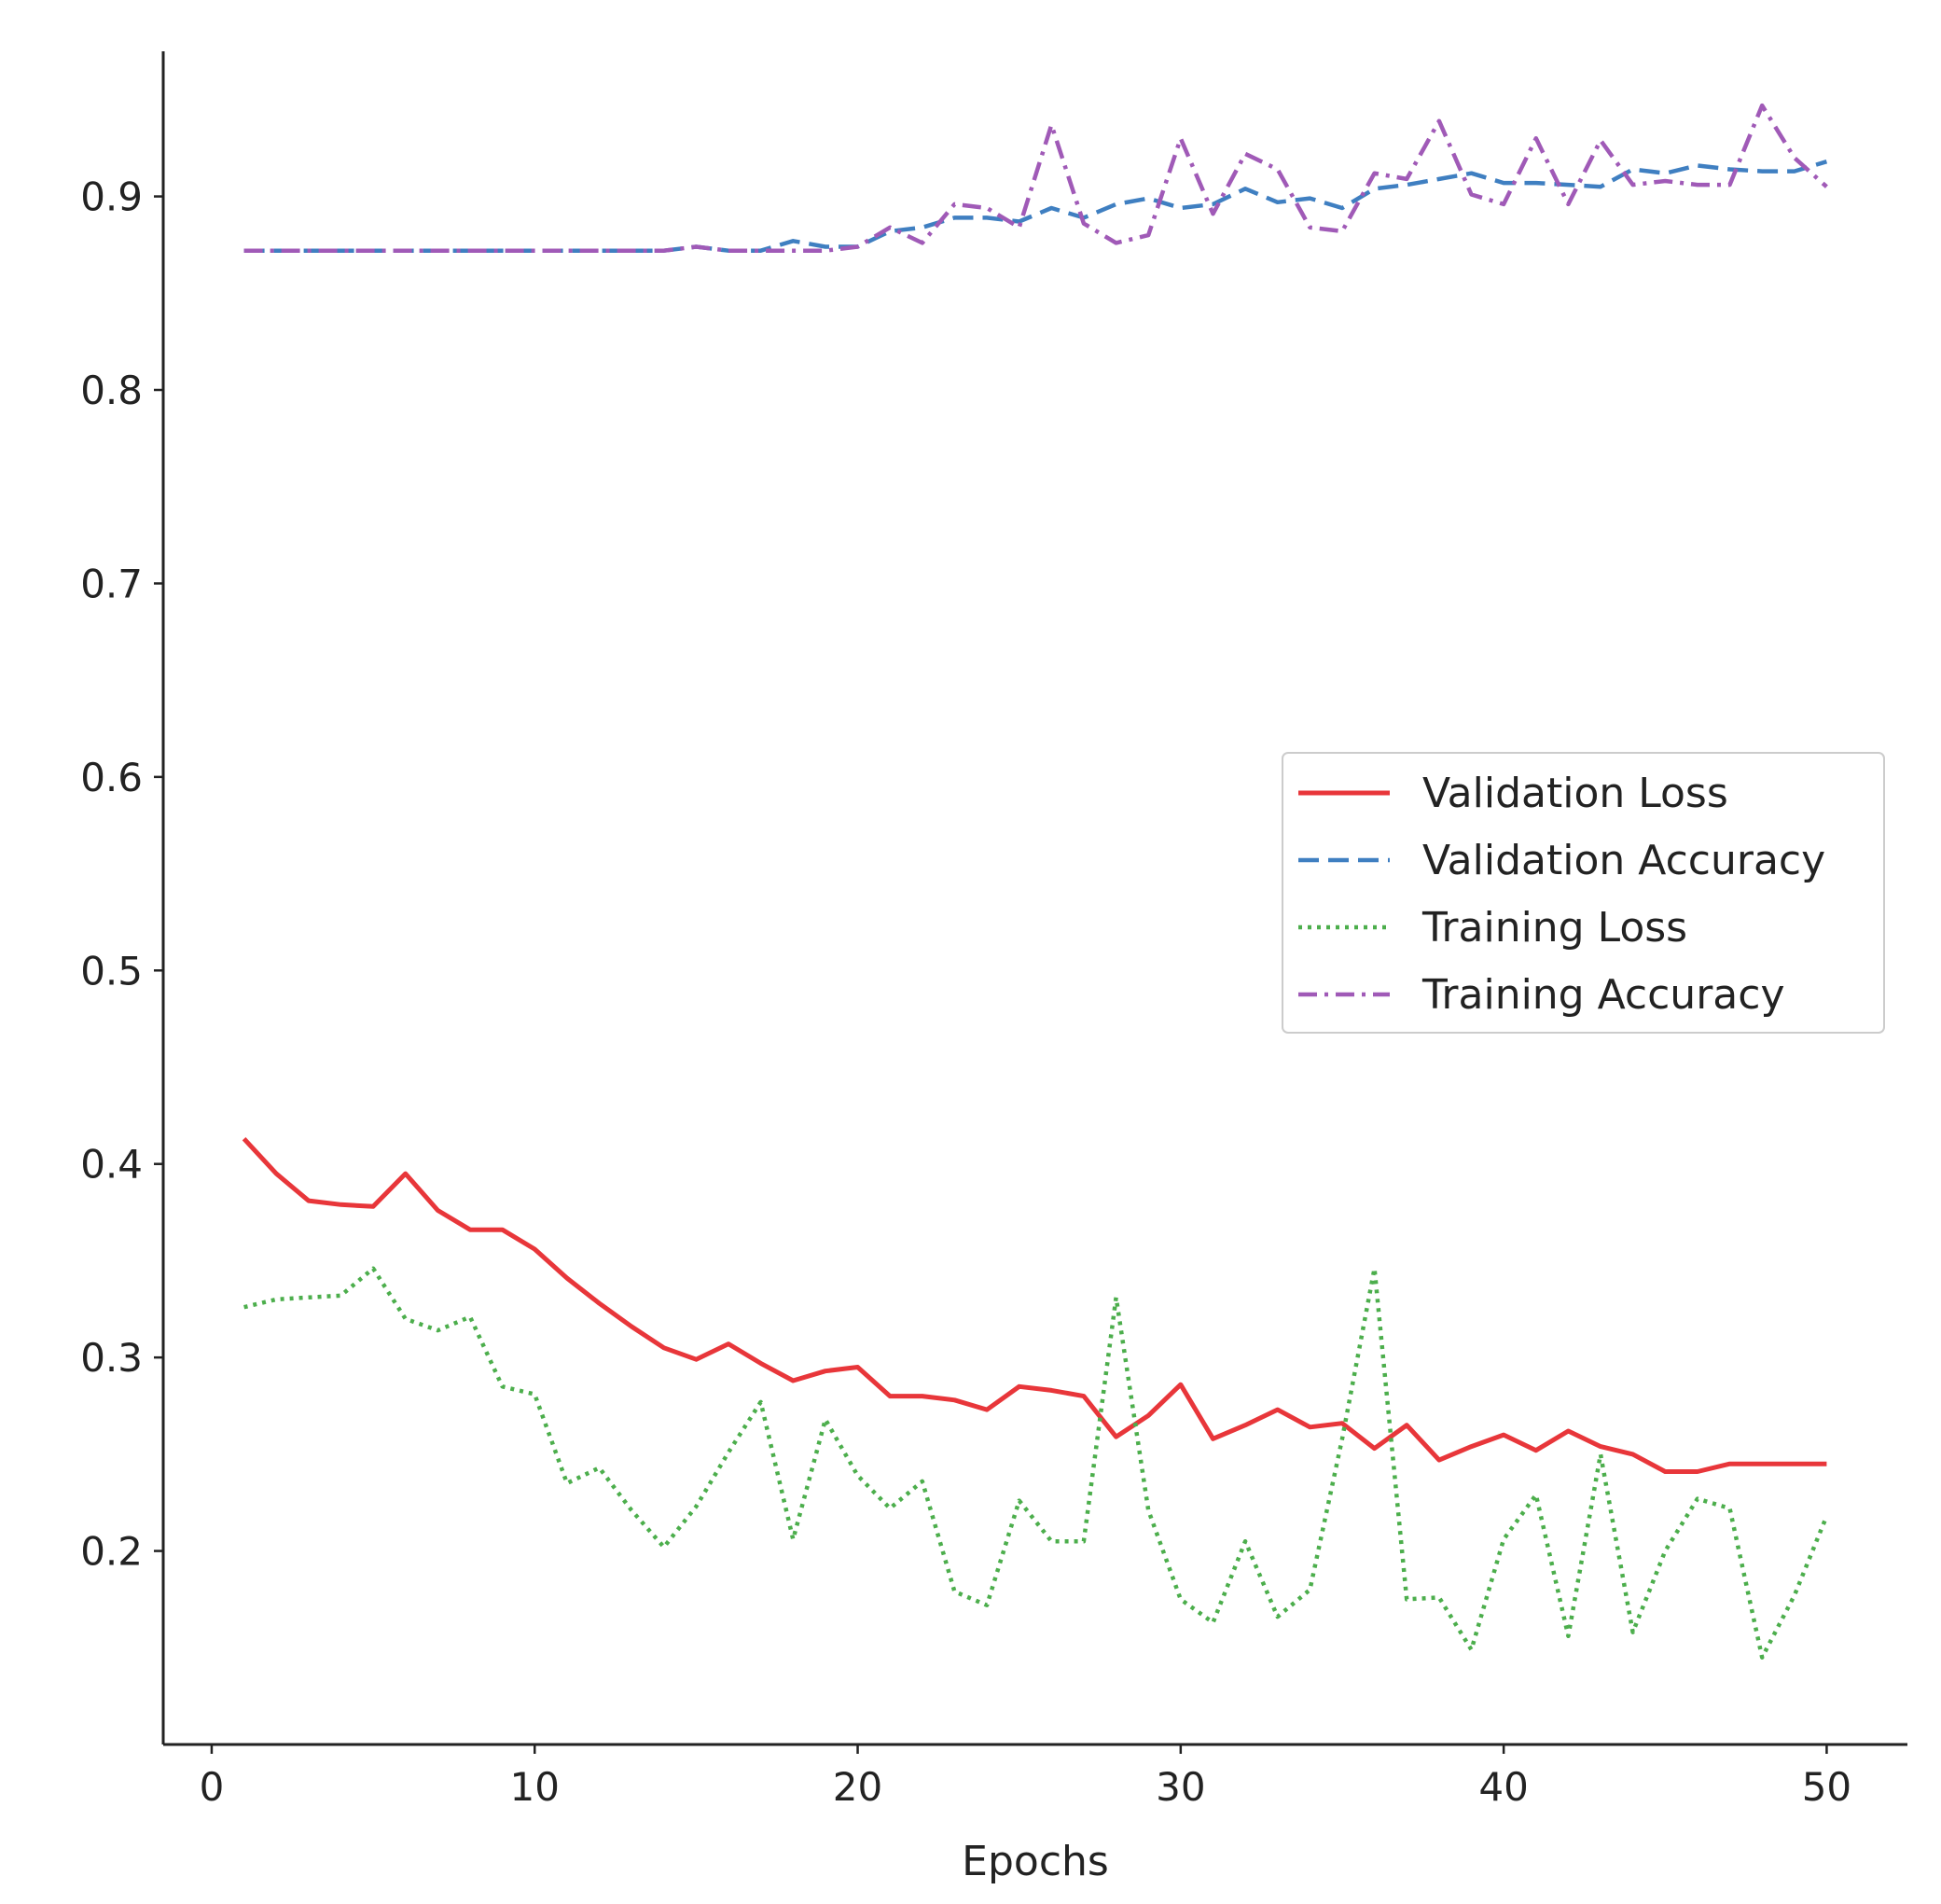  I want to click on x-tick-label: 0, so click(212, 1787).